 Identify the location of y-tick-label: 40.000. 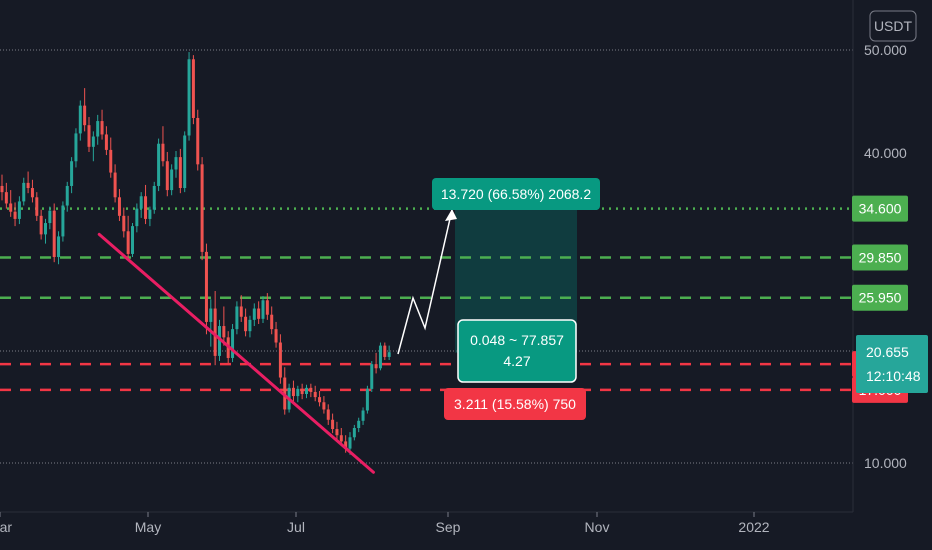
(885, 153).